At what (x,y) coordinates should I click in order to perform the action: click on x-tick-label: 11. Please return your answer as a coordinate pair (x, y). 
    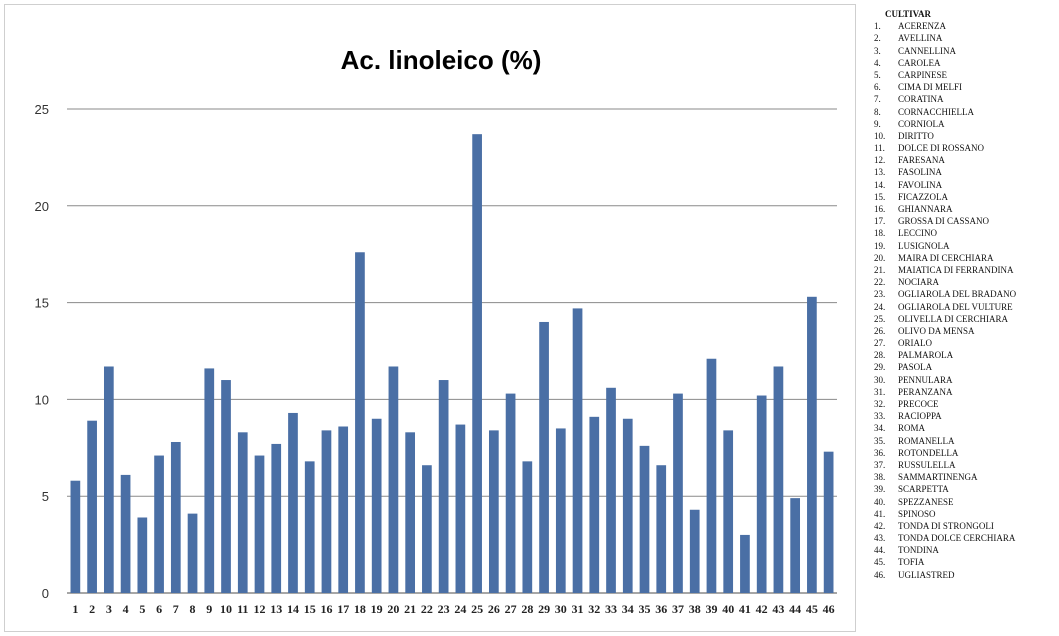
    Looking at the image, I should click on (242, 609).